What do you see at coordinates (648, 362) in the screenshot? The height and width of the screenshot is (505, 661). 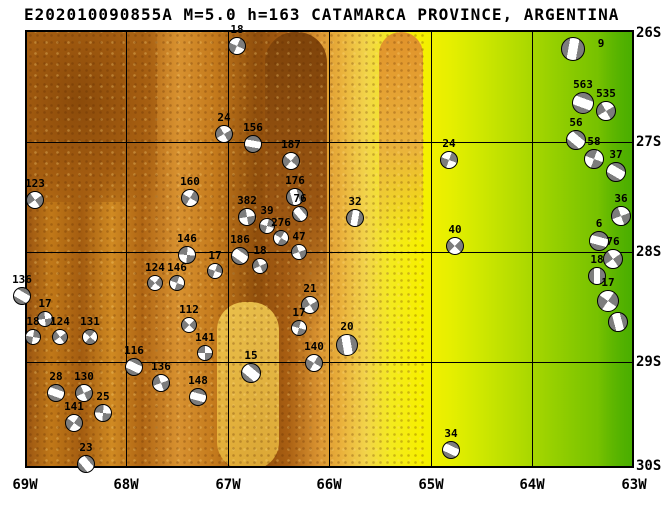 I see `lat-tick-label: 29S` at bounding box center [648, 362].